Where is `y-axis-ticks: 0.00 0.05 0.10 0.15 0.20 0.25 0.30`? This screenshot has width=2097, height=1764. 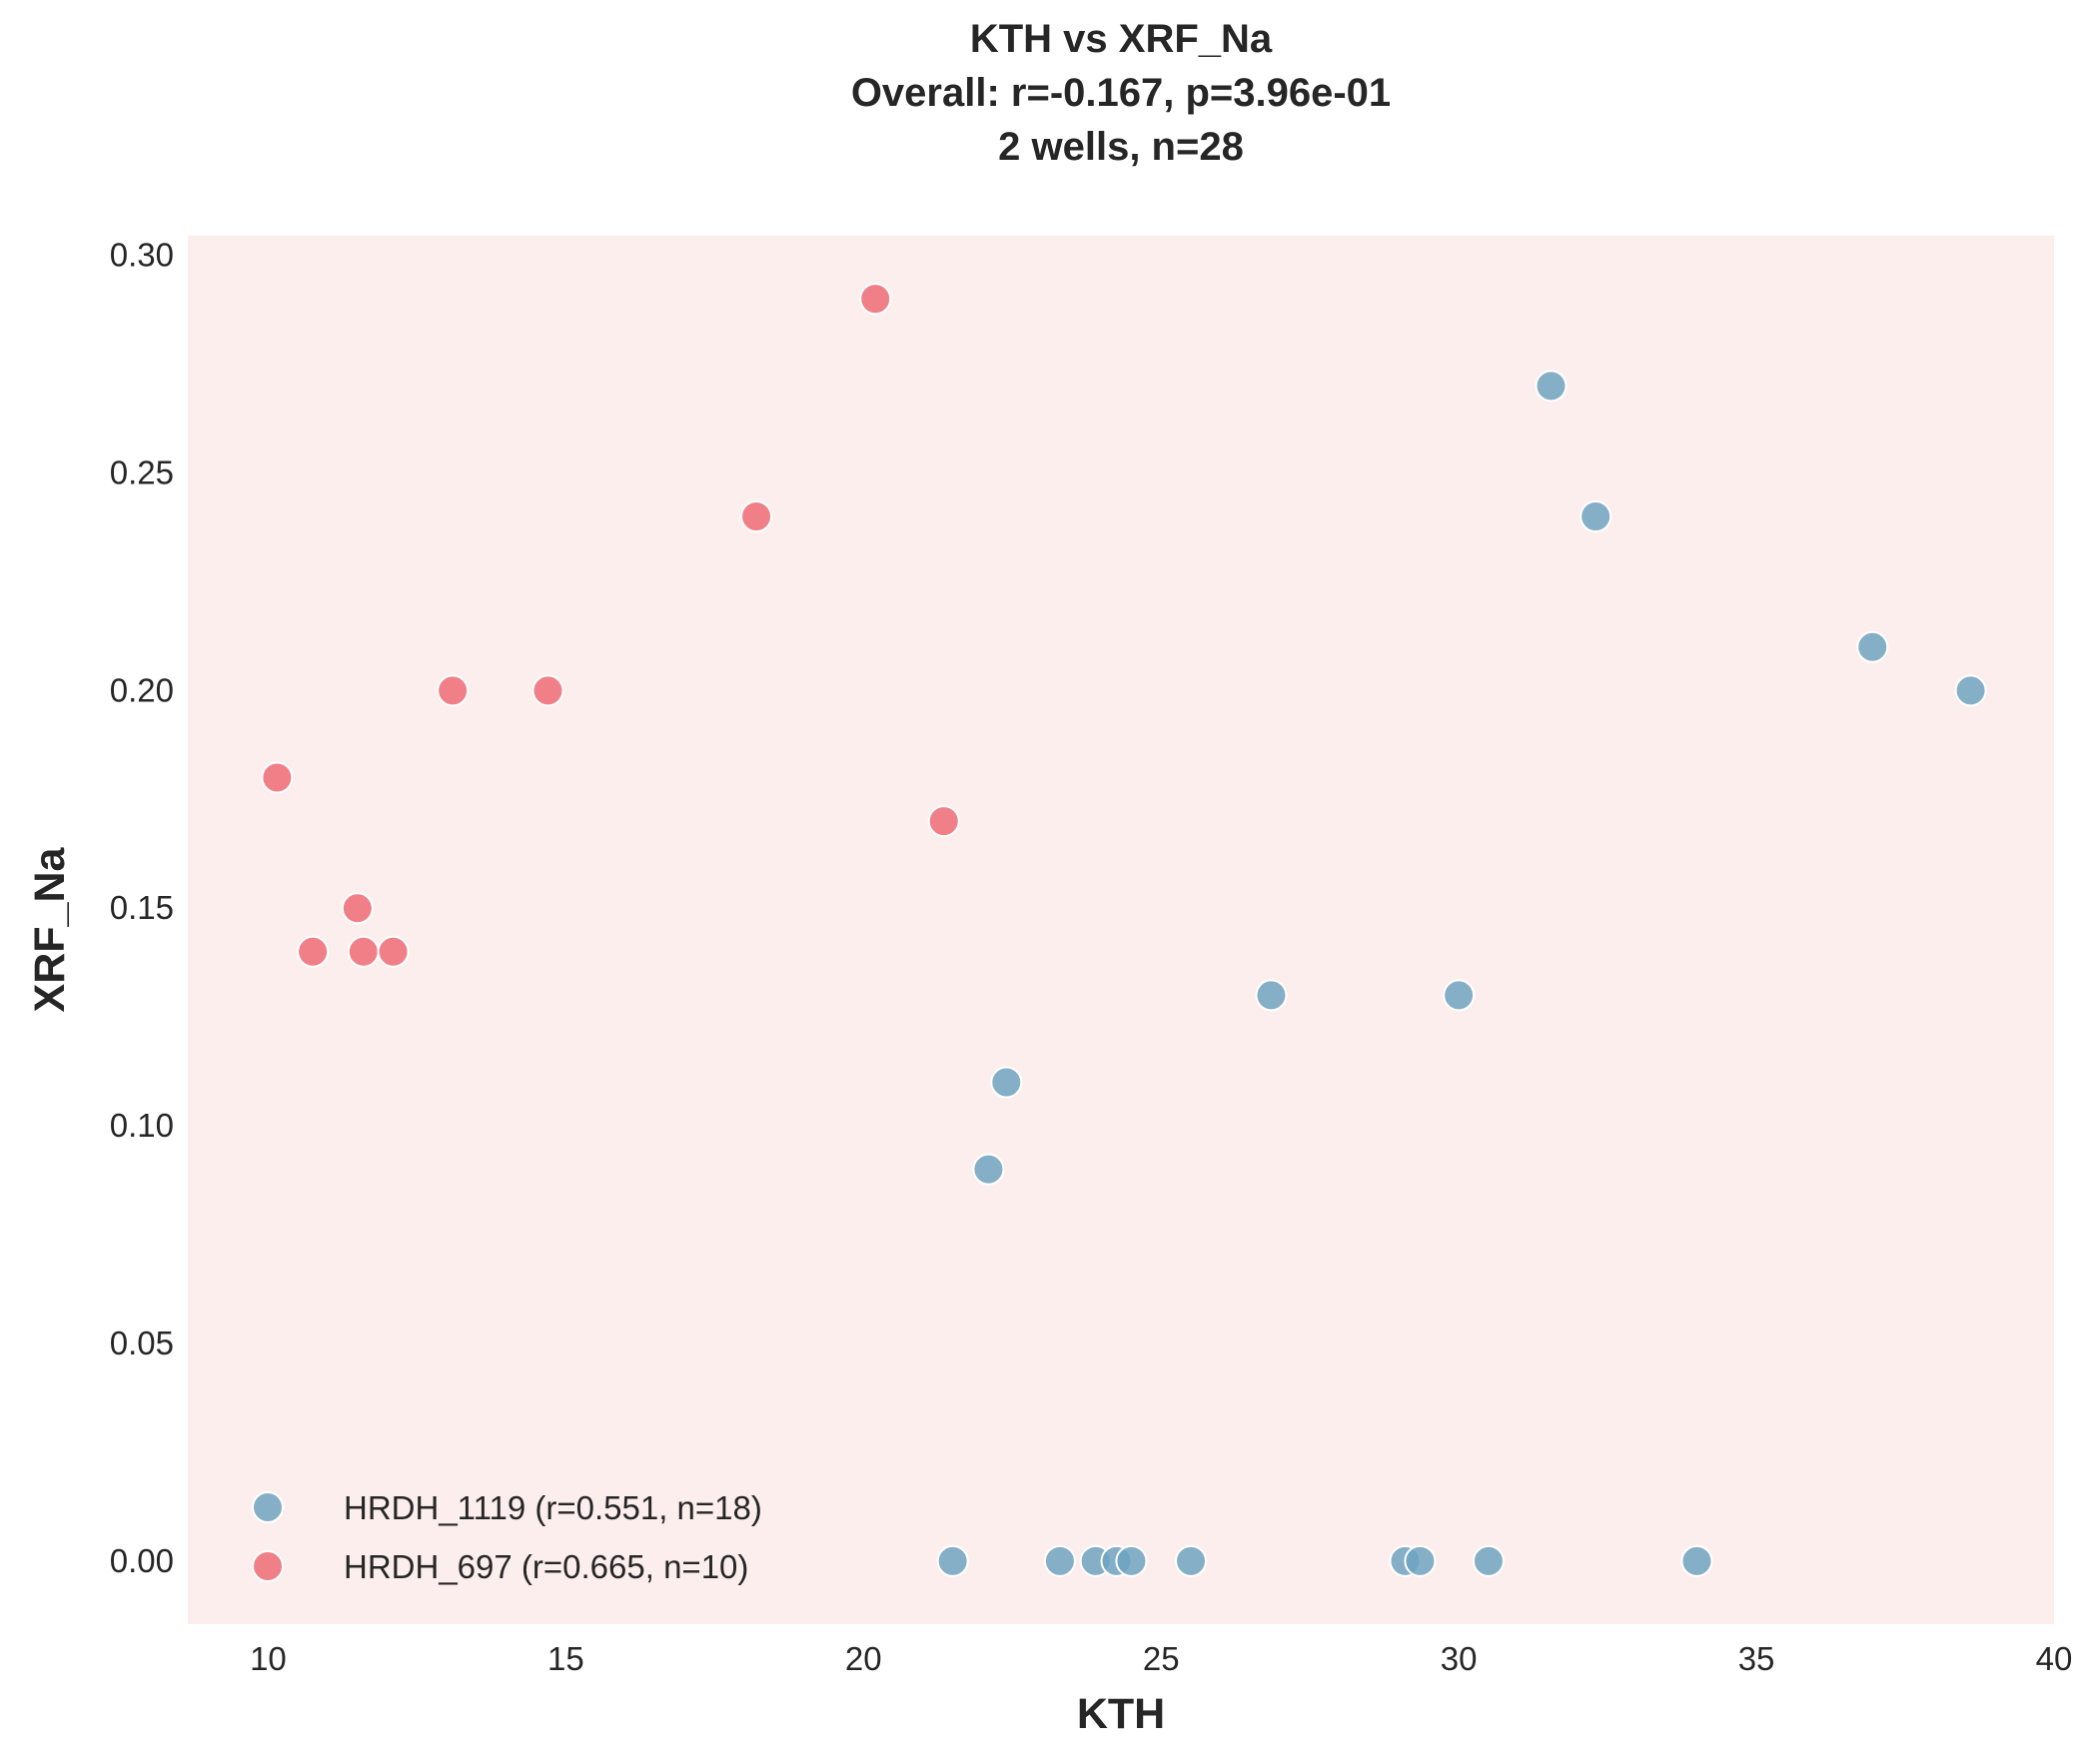 y-axis-ticks: 0.00 0.05 0.10 0.15 0.20 0.25 0.30 is located at coordinates (142, 908).